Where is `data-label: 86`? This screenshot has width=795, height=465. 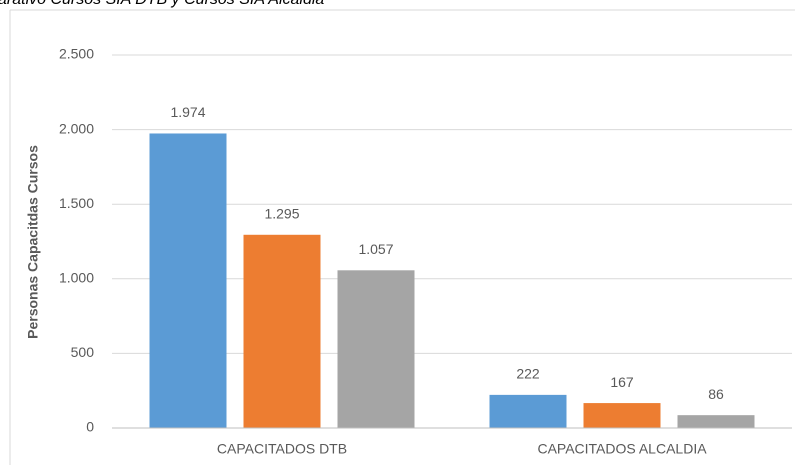 data-label: 86 is located at coordinates (716, 394).